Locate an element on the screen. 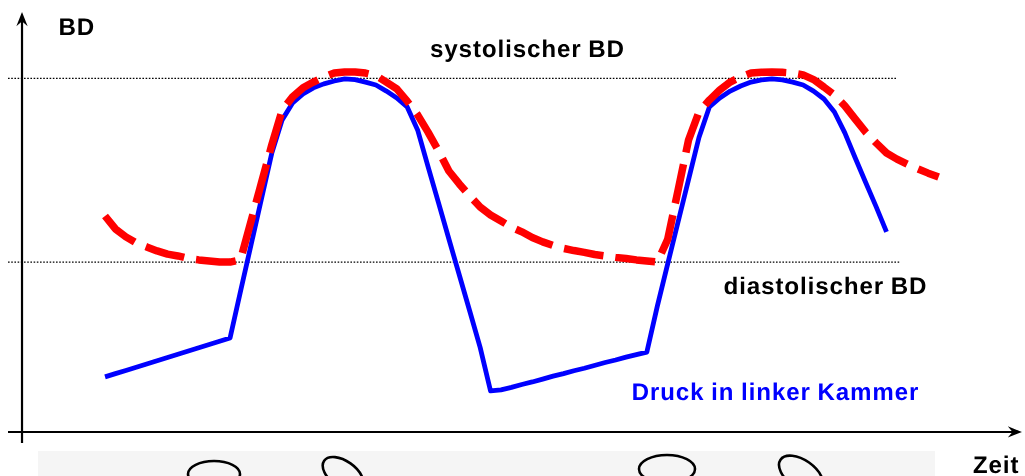  x-axis-title: Zeit is located at coordinates (996, 464).